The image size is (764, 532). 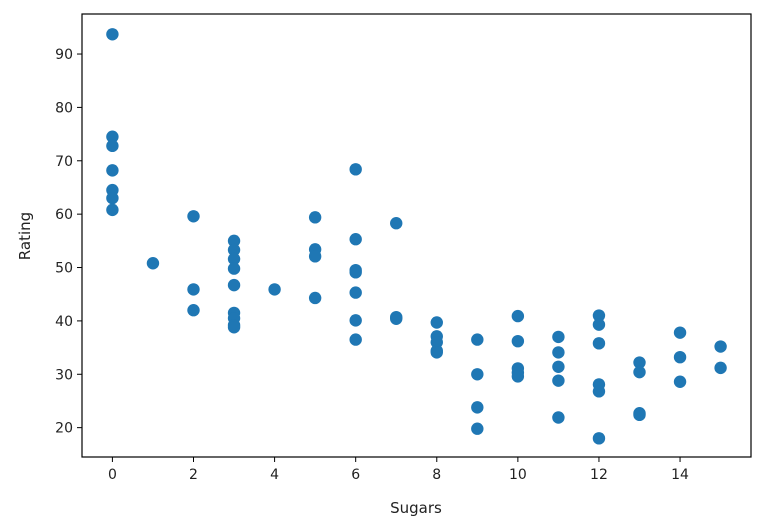 What do you see at coordinates (436, 475) in the screenshot?
I see `x-tick-label: 8` at bounding box center [436, 475].